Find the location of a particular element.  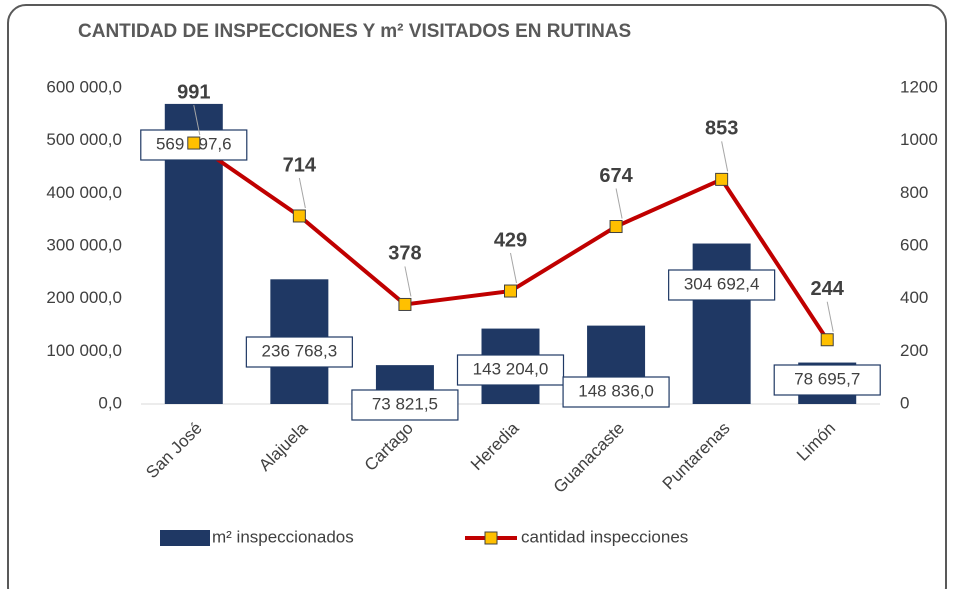

data-label: 236 768,3 is located at coordinates (300, 350).